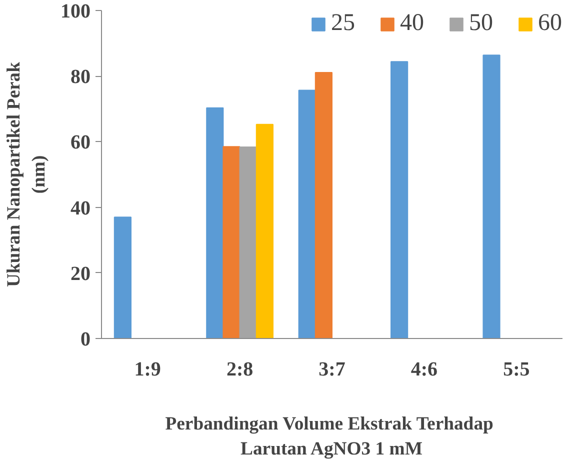 The image size is (574, 467). I want to click on y-tick-label: 20, so click(80, 273).